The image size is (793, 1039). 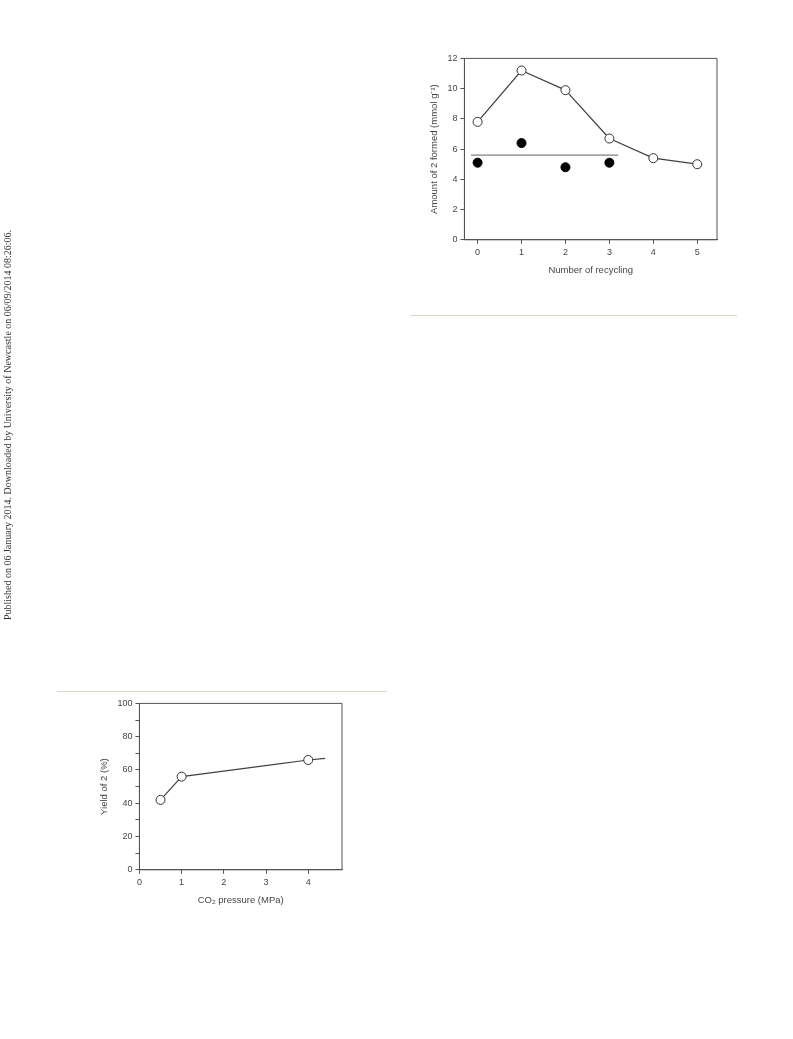 I want to click on y-tick-label: 60, so click(x=127, y=769).